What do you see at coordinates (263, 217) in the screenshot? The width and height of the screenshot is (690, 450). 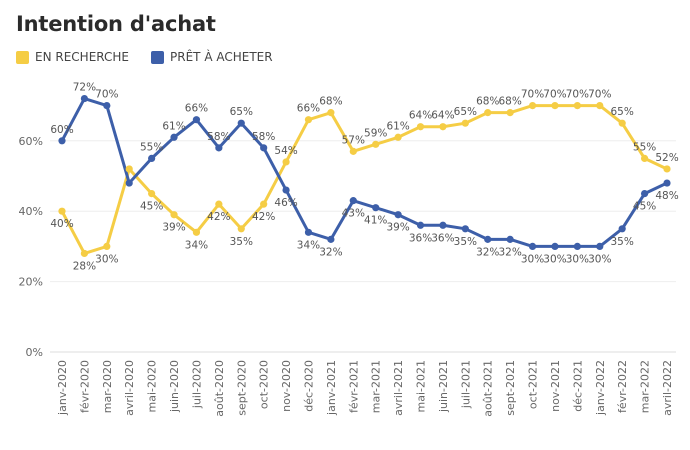 I see `data-label: 42%` at bounding box center [263, 217].